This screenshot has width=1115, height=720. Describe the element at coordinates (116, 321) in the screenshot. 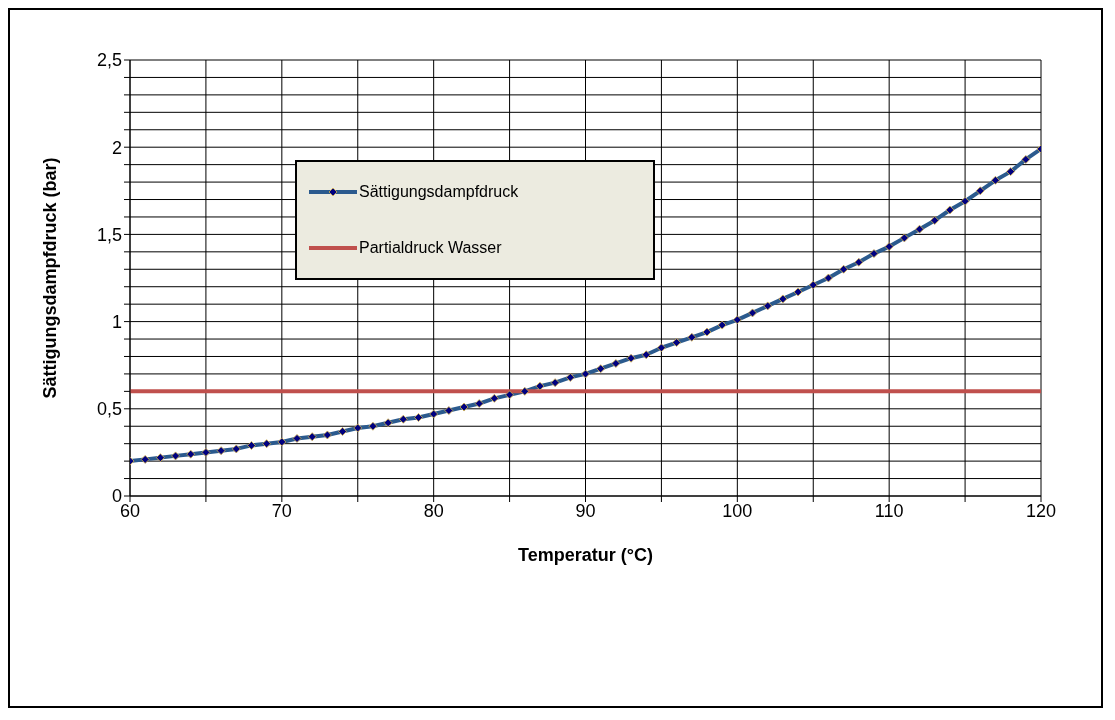

I see `y-tick-label: 1` at that location.